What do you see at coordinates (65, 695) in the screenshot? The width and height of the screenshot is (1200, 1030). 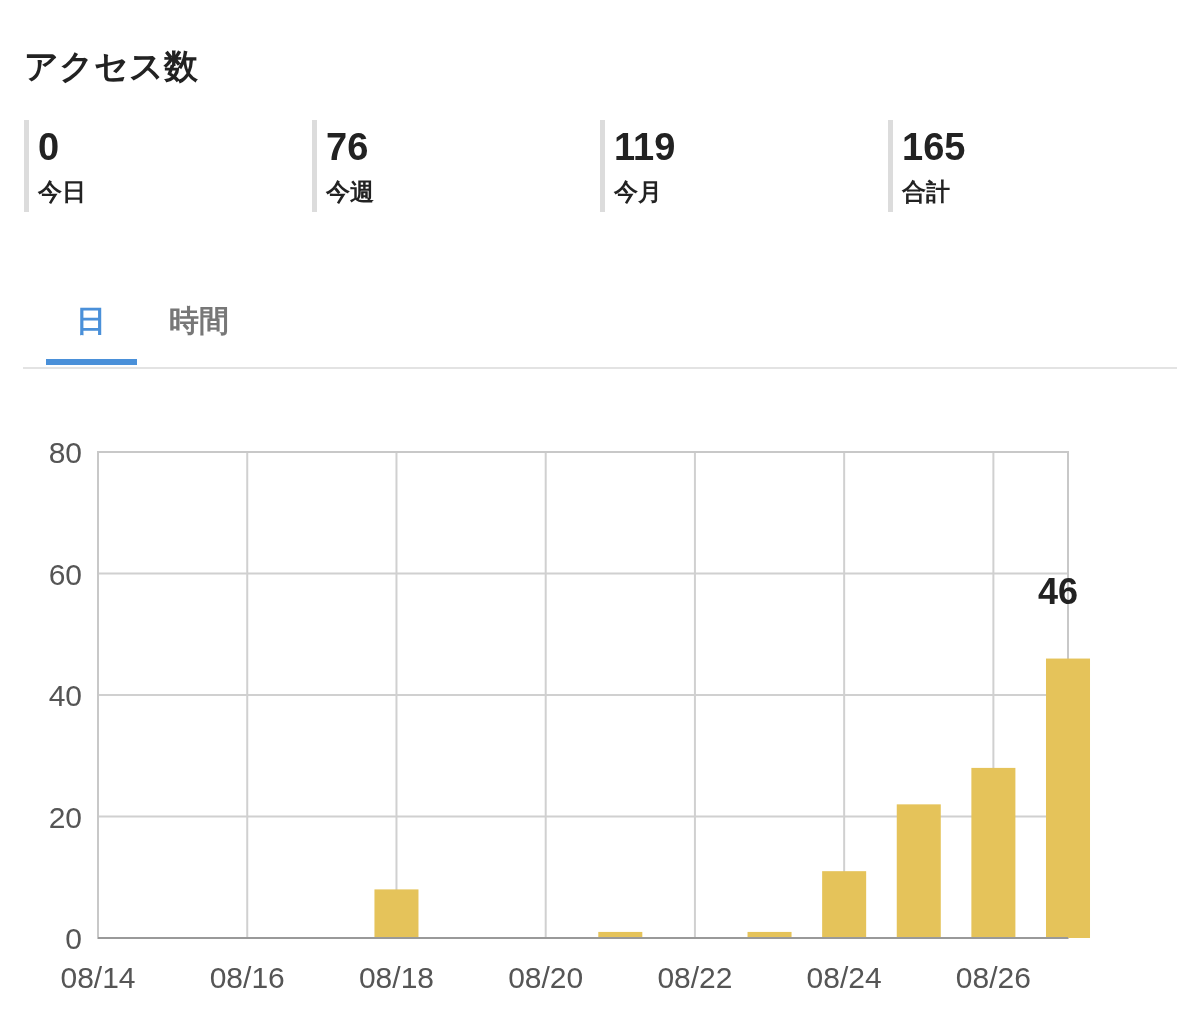 I see `y-tick-label: 40` at bounding box center [65, 695].